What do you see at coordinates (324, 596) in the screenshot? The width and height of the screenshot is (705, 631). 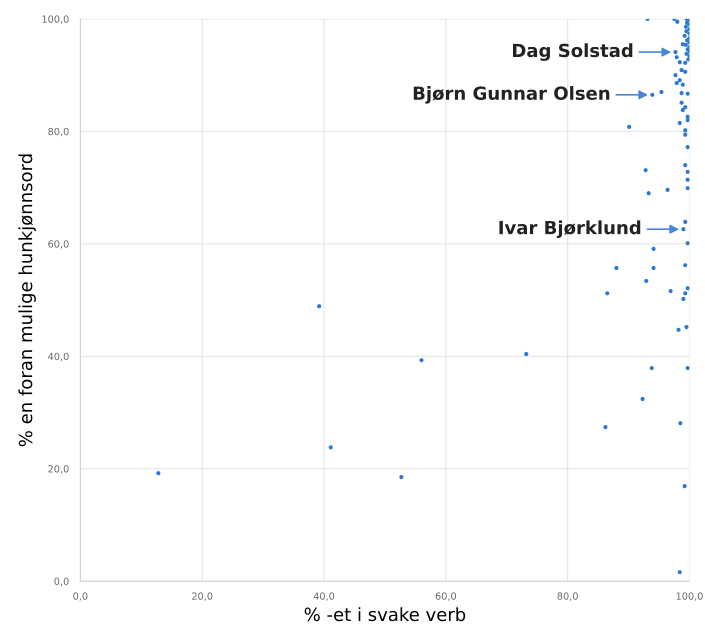 I see `x-tick-label: 40,0` at bounding box center [324, 596].